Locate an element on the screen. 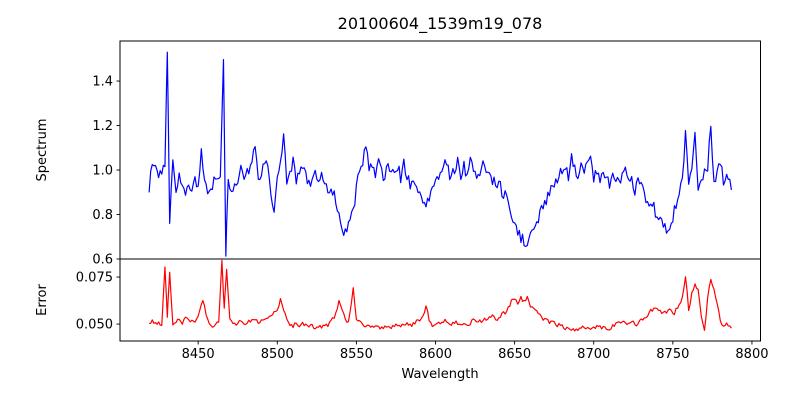  y-tick-label: 1.2 is located at coordinates (102, 126).